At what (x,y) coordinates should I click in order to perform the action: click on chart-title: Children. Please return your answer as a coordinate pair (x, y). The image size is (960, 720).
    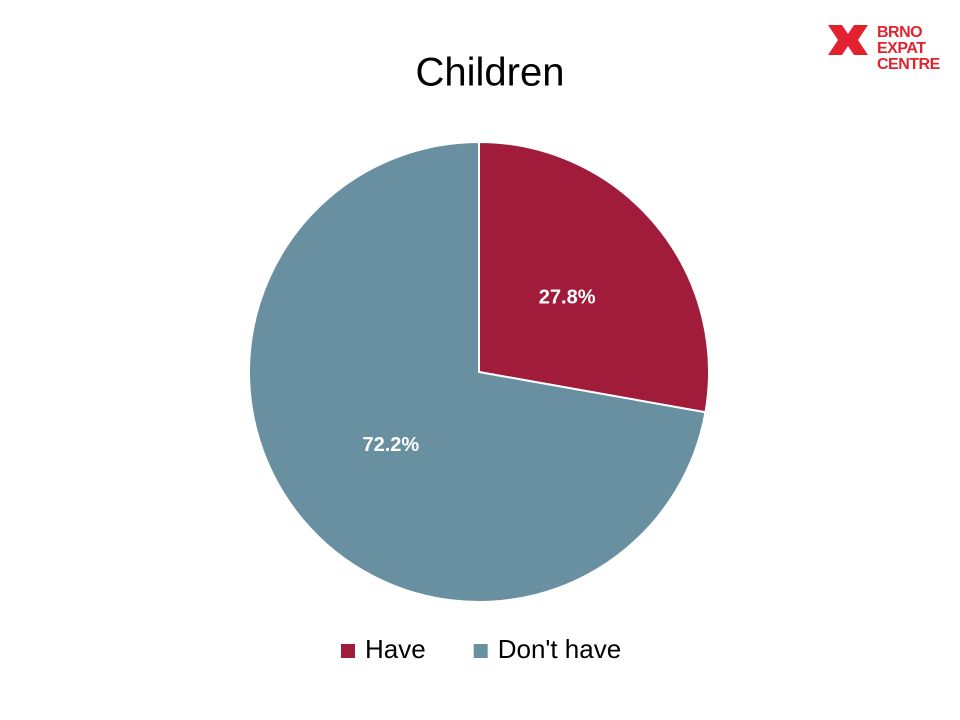
    Looking at the image, I should click on (490, 73).